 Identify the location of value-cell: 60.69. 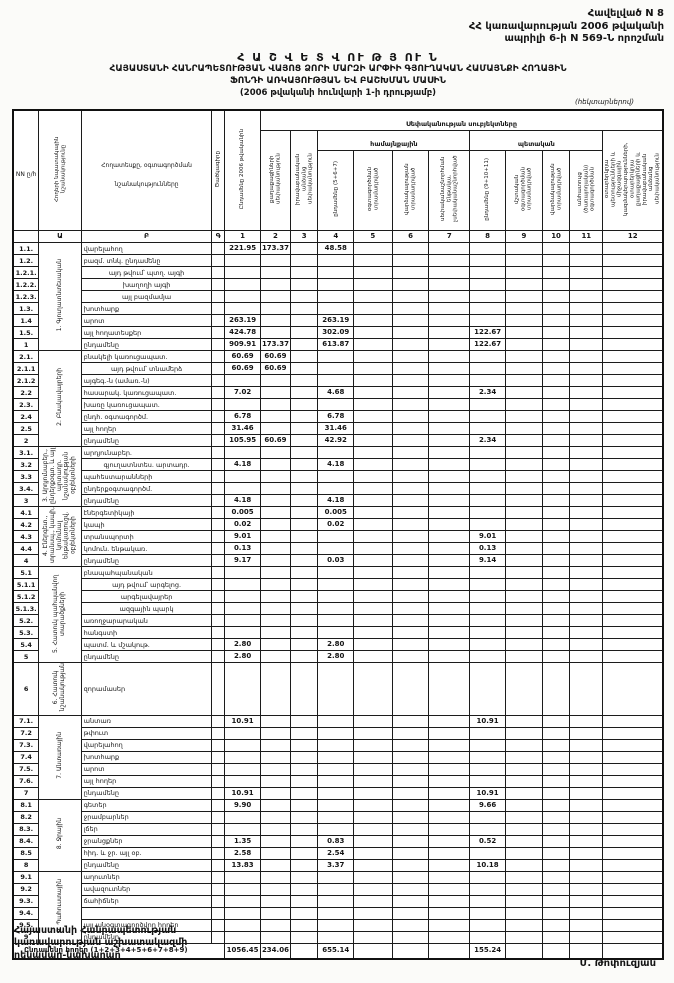
(242, 357).